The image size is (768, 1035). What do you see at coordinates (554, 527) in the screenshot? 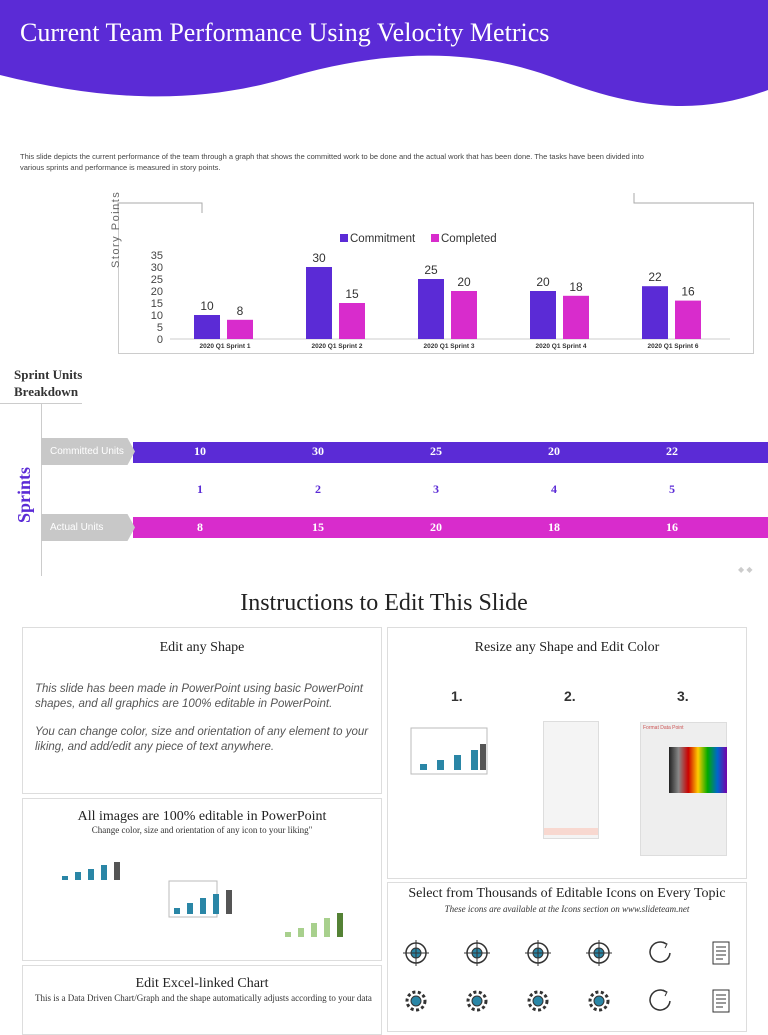
I see `actual-value: 18` at bounding box center [554, 527].